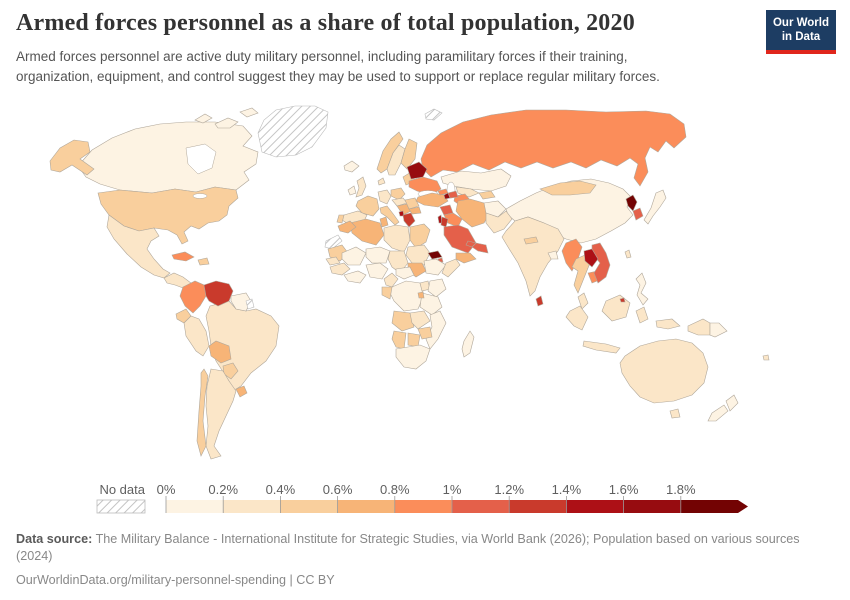 This screenshot has width=850, height=600. I want to click on country-namibia, so click(399, 340).